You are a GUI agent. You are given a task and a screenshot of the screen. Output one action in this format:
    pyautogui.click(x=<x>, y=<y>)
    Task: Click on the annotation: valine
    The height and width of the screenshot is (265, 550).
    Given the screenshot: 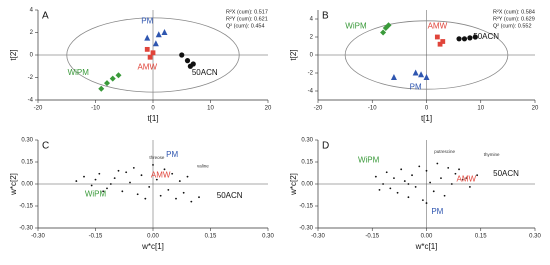 What is the action you would take?
    pyautogui.click(x=203, y=166)
    